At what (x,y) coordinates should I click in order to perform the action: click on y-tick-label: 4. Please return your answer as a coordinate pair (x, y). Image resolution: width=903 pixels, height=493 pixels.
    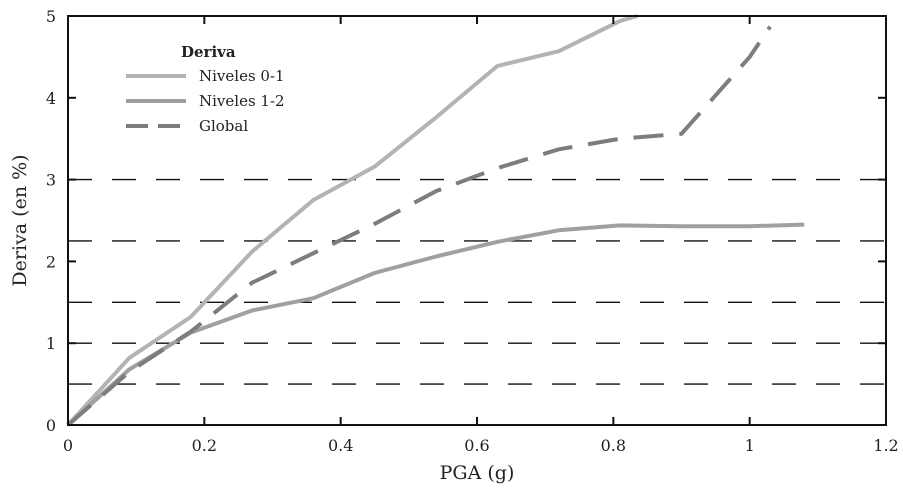
    Looking at the image, I should click on (51, 98).